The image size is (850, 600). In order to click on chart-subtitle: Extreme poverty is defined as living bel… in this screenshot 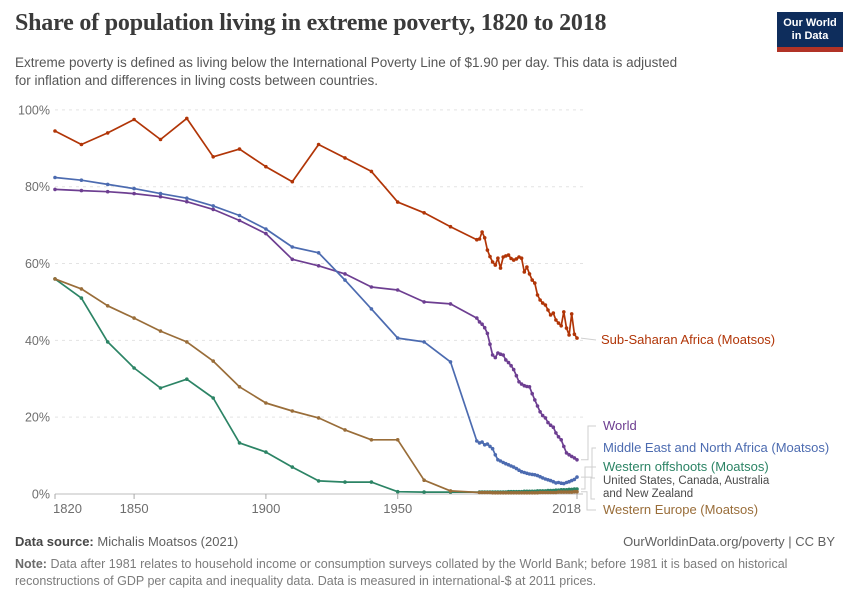, I will do `click(346, 72)`.